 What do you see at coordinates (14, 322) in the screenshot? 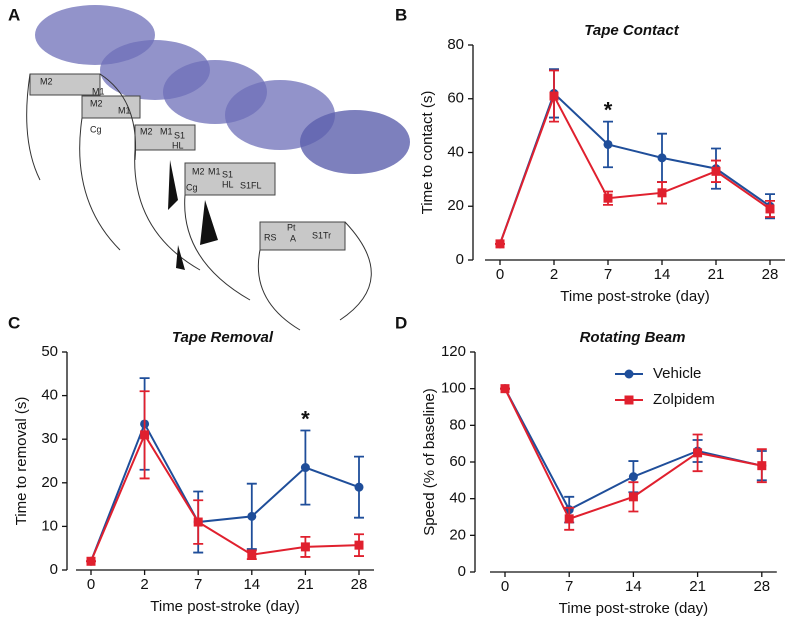
I see `panel-label: C` at bounding box center [14, 322].